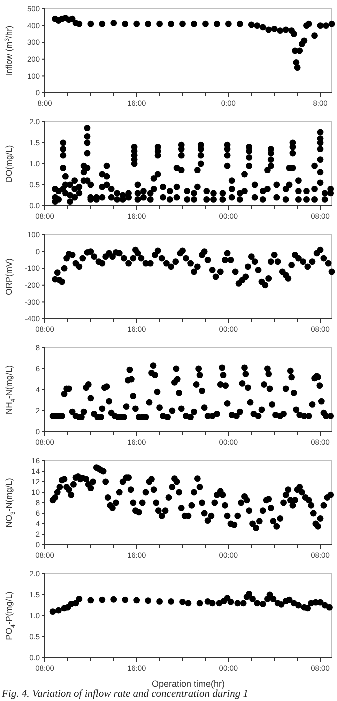 This screenshot has height=701, width=337. What do you see at coordinates (9, 277) in the screenshot?
I see `y-axis-title: ORP(mV)` at bounding box center [9, 277].